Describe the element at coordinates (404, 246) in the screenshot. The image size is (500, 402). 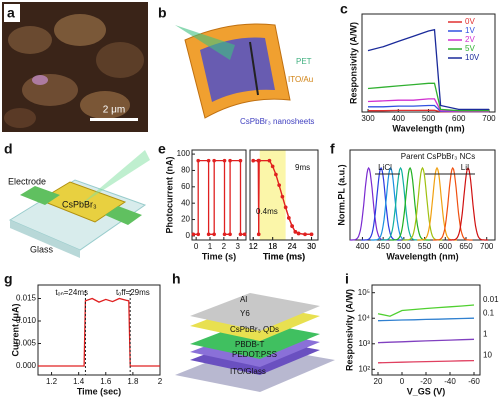
I see `x-tick-label: 500` at that location.